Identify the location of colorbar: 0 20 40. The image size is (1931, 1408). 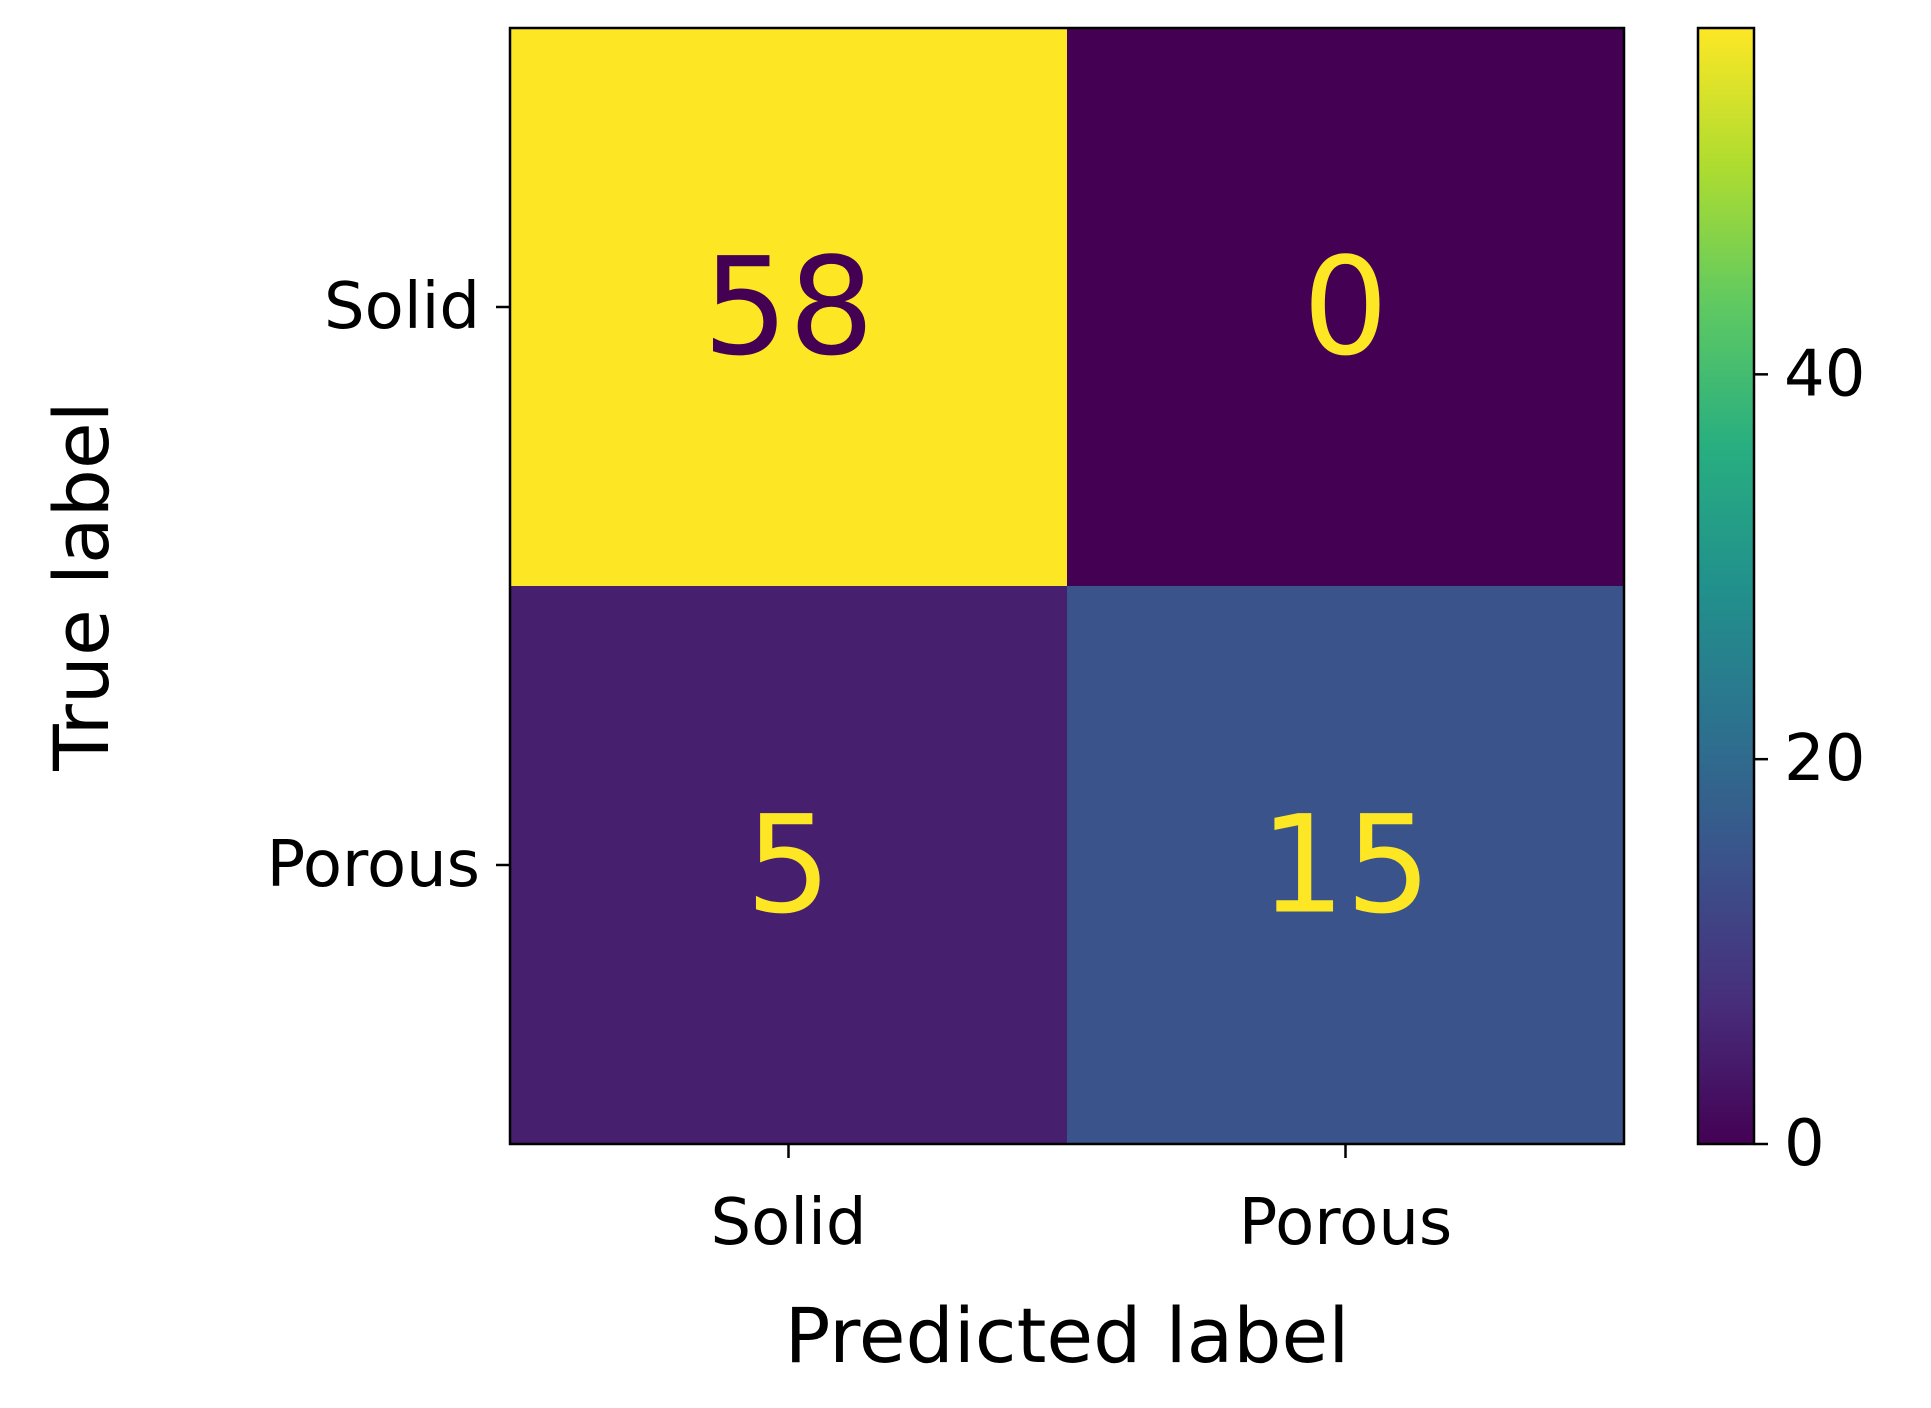
(1780, 603).